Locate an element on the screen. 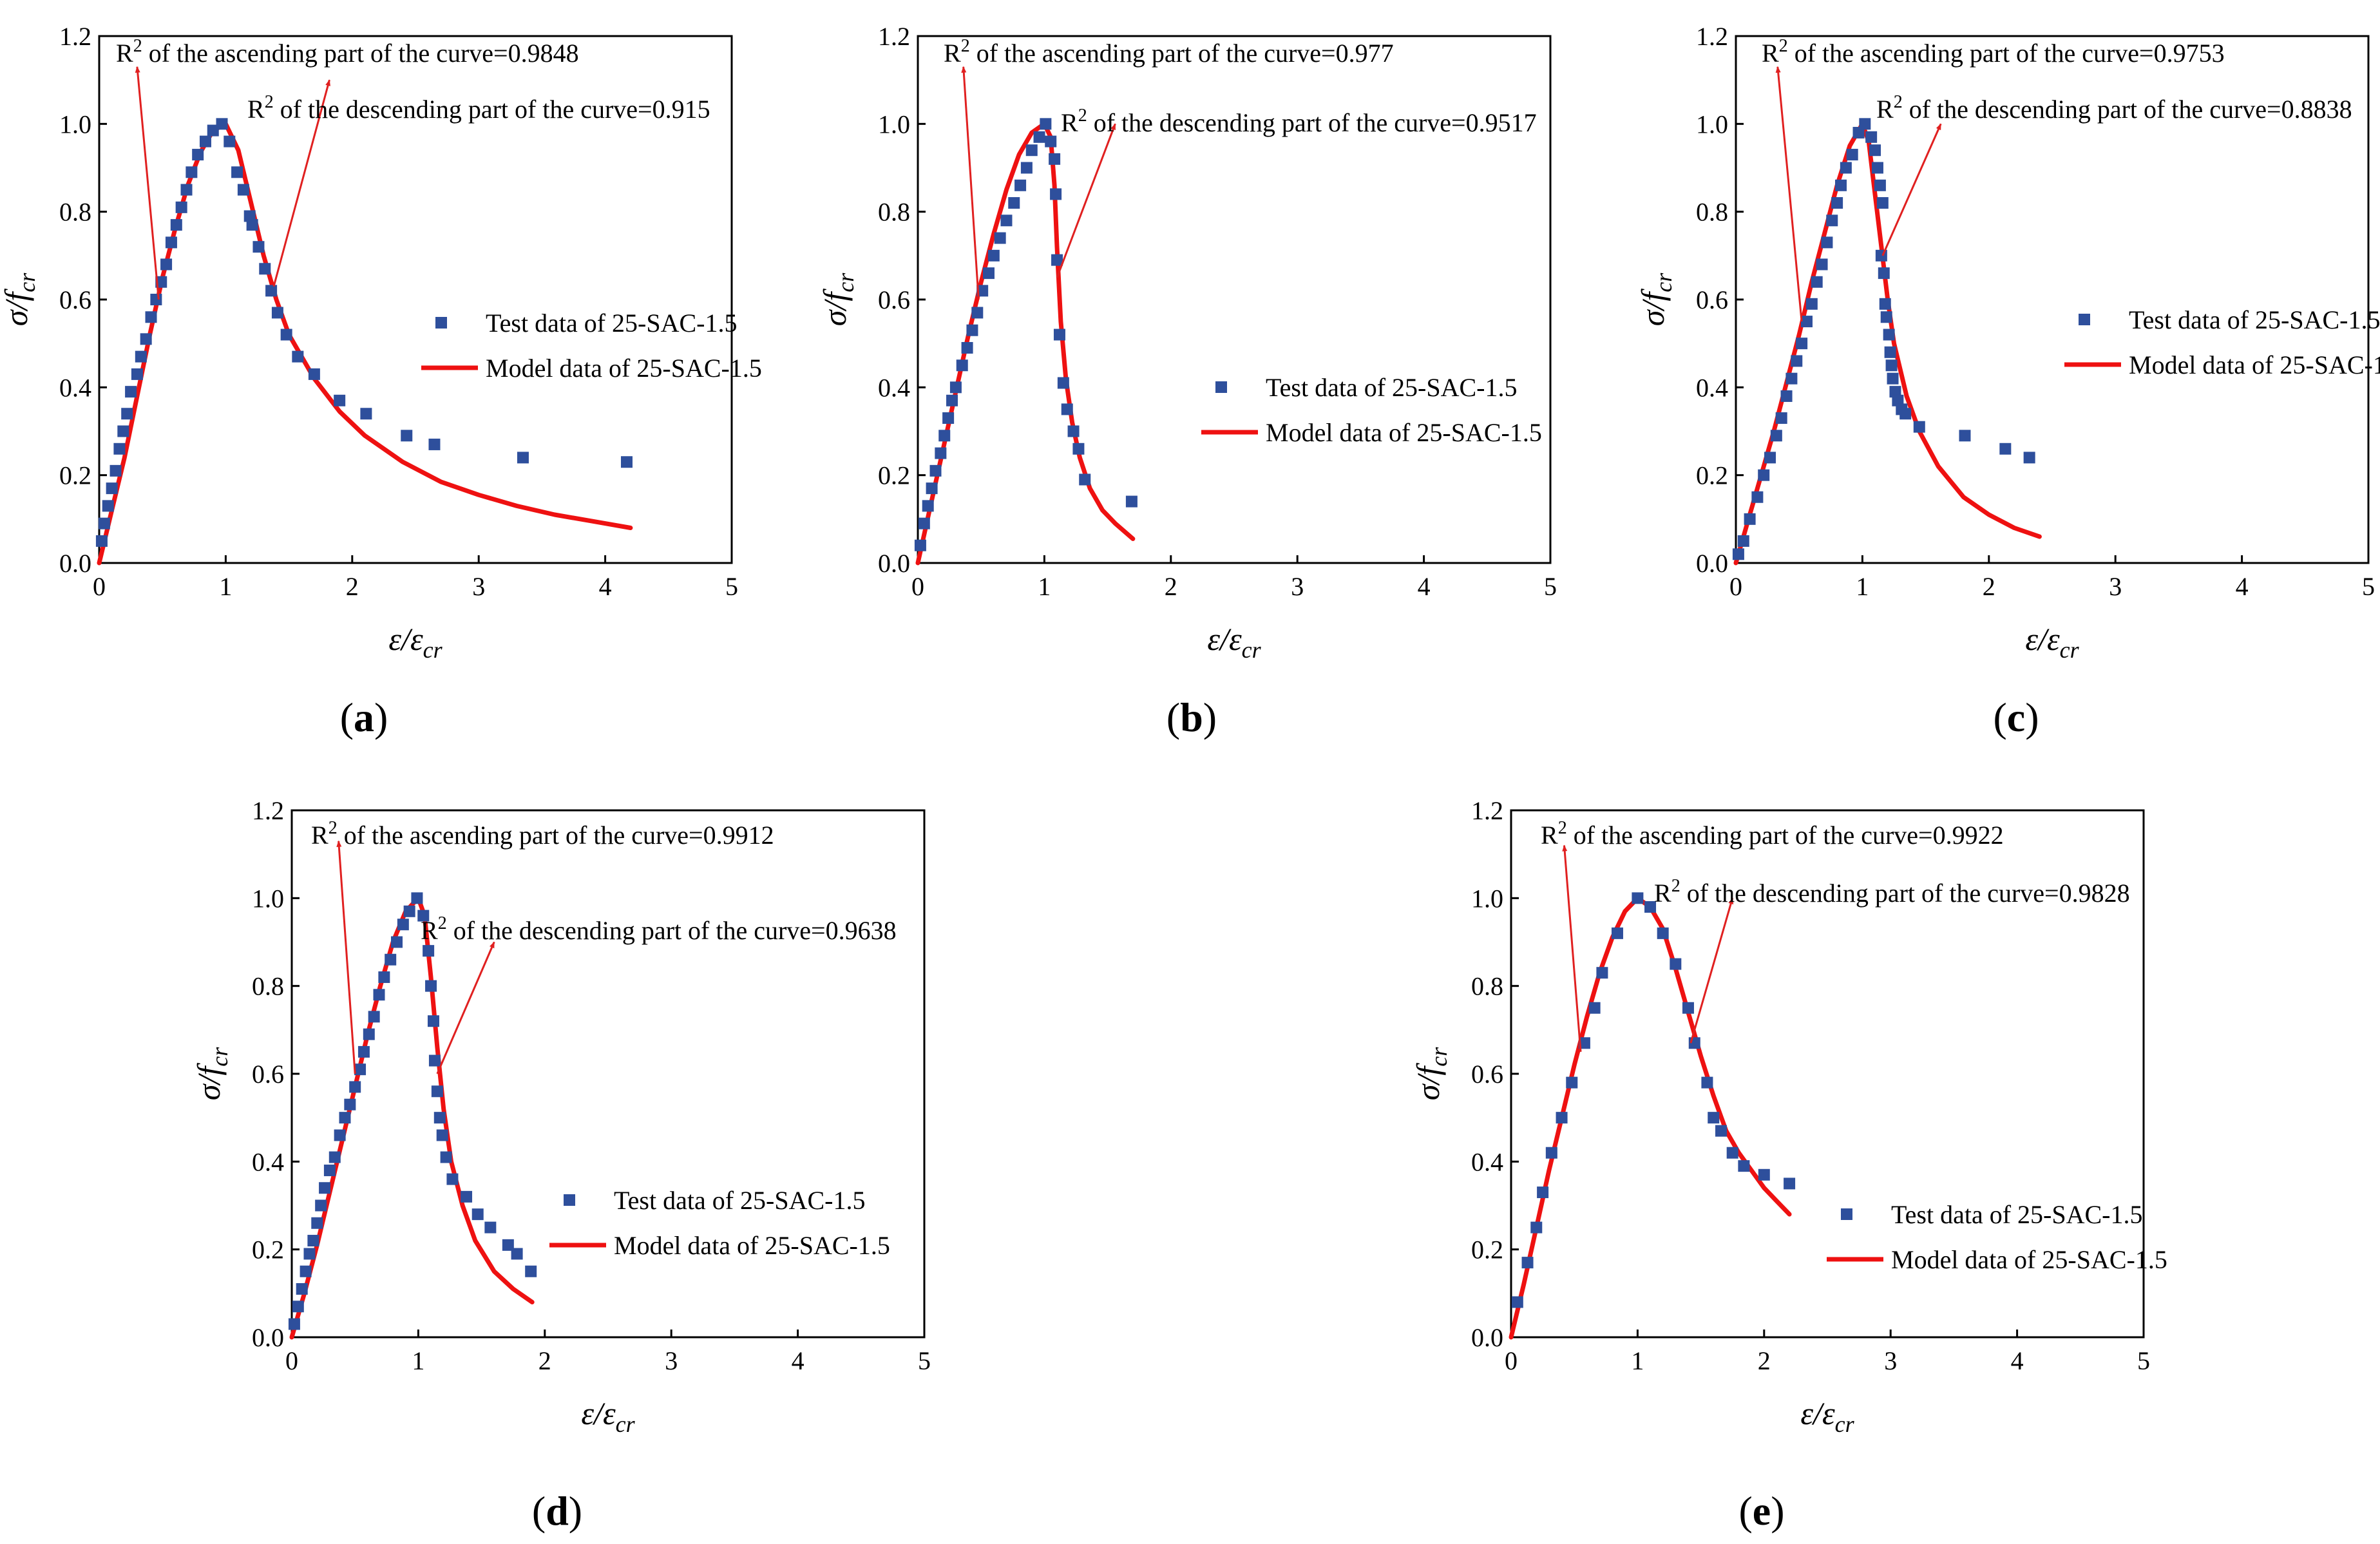 This screenshot has height=1544, width=2380. y-tick-label: 0.4 is located at coordinates (1712, 387).